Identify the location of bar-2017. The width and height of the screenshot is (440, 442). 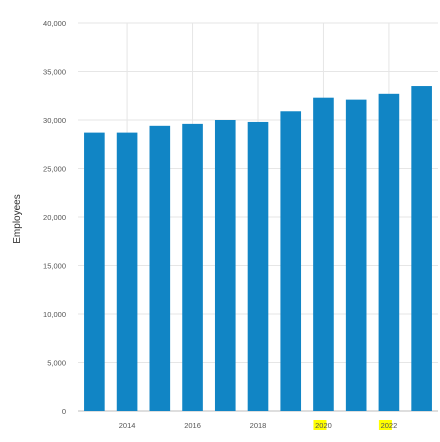
(225, 265).